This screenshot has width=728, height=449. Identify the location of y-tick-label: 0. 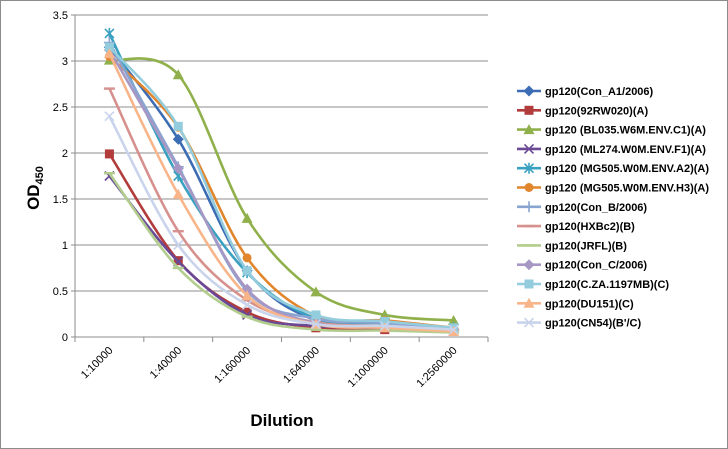
(65, 338).